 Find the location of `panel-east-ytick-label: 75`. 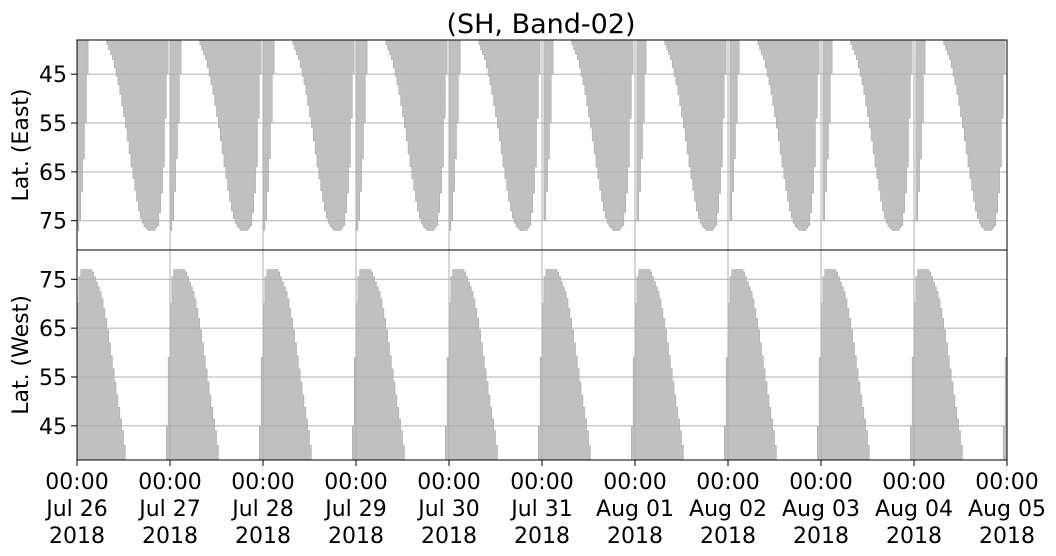

panel-east-ytick-label: 75 is located at coordinates (53, 222).